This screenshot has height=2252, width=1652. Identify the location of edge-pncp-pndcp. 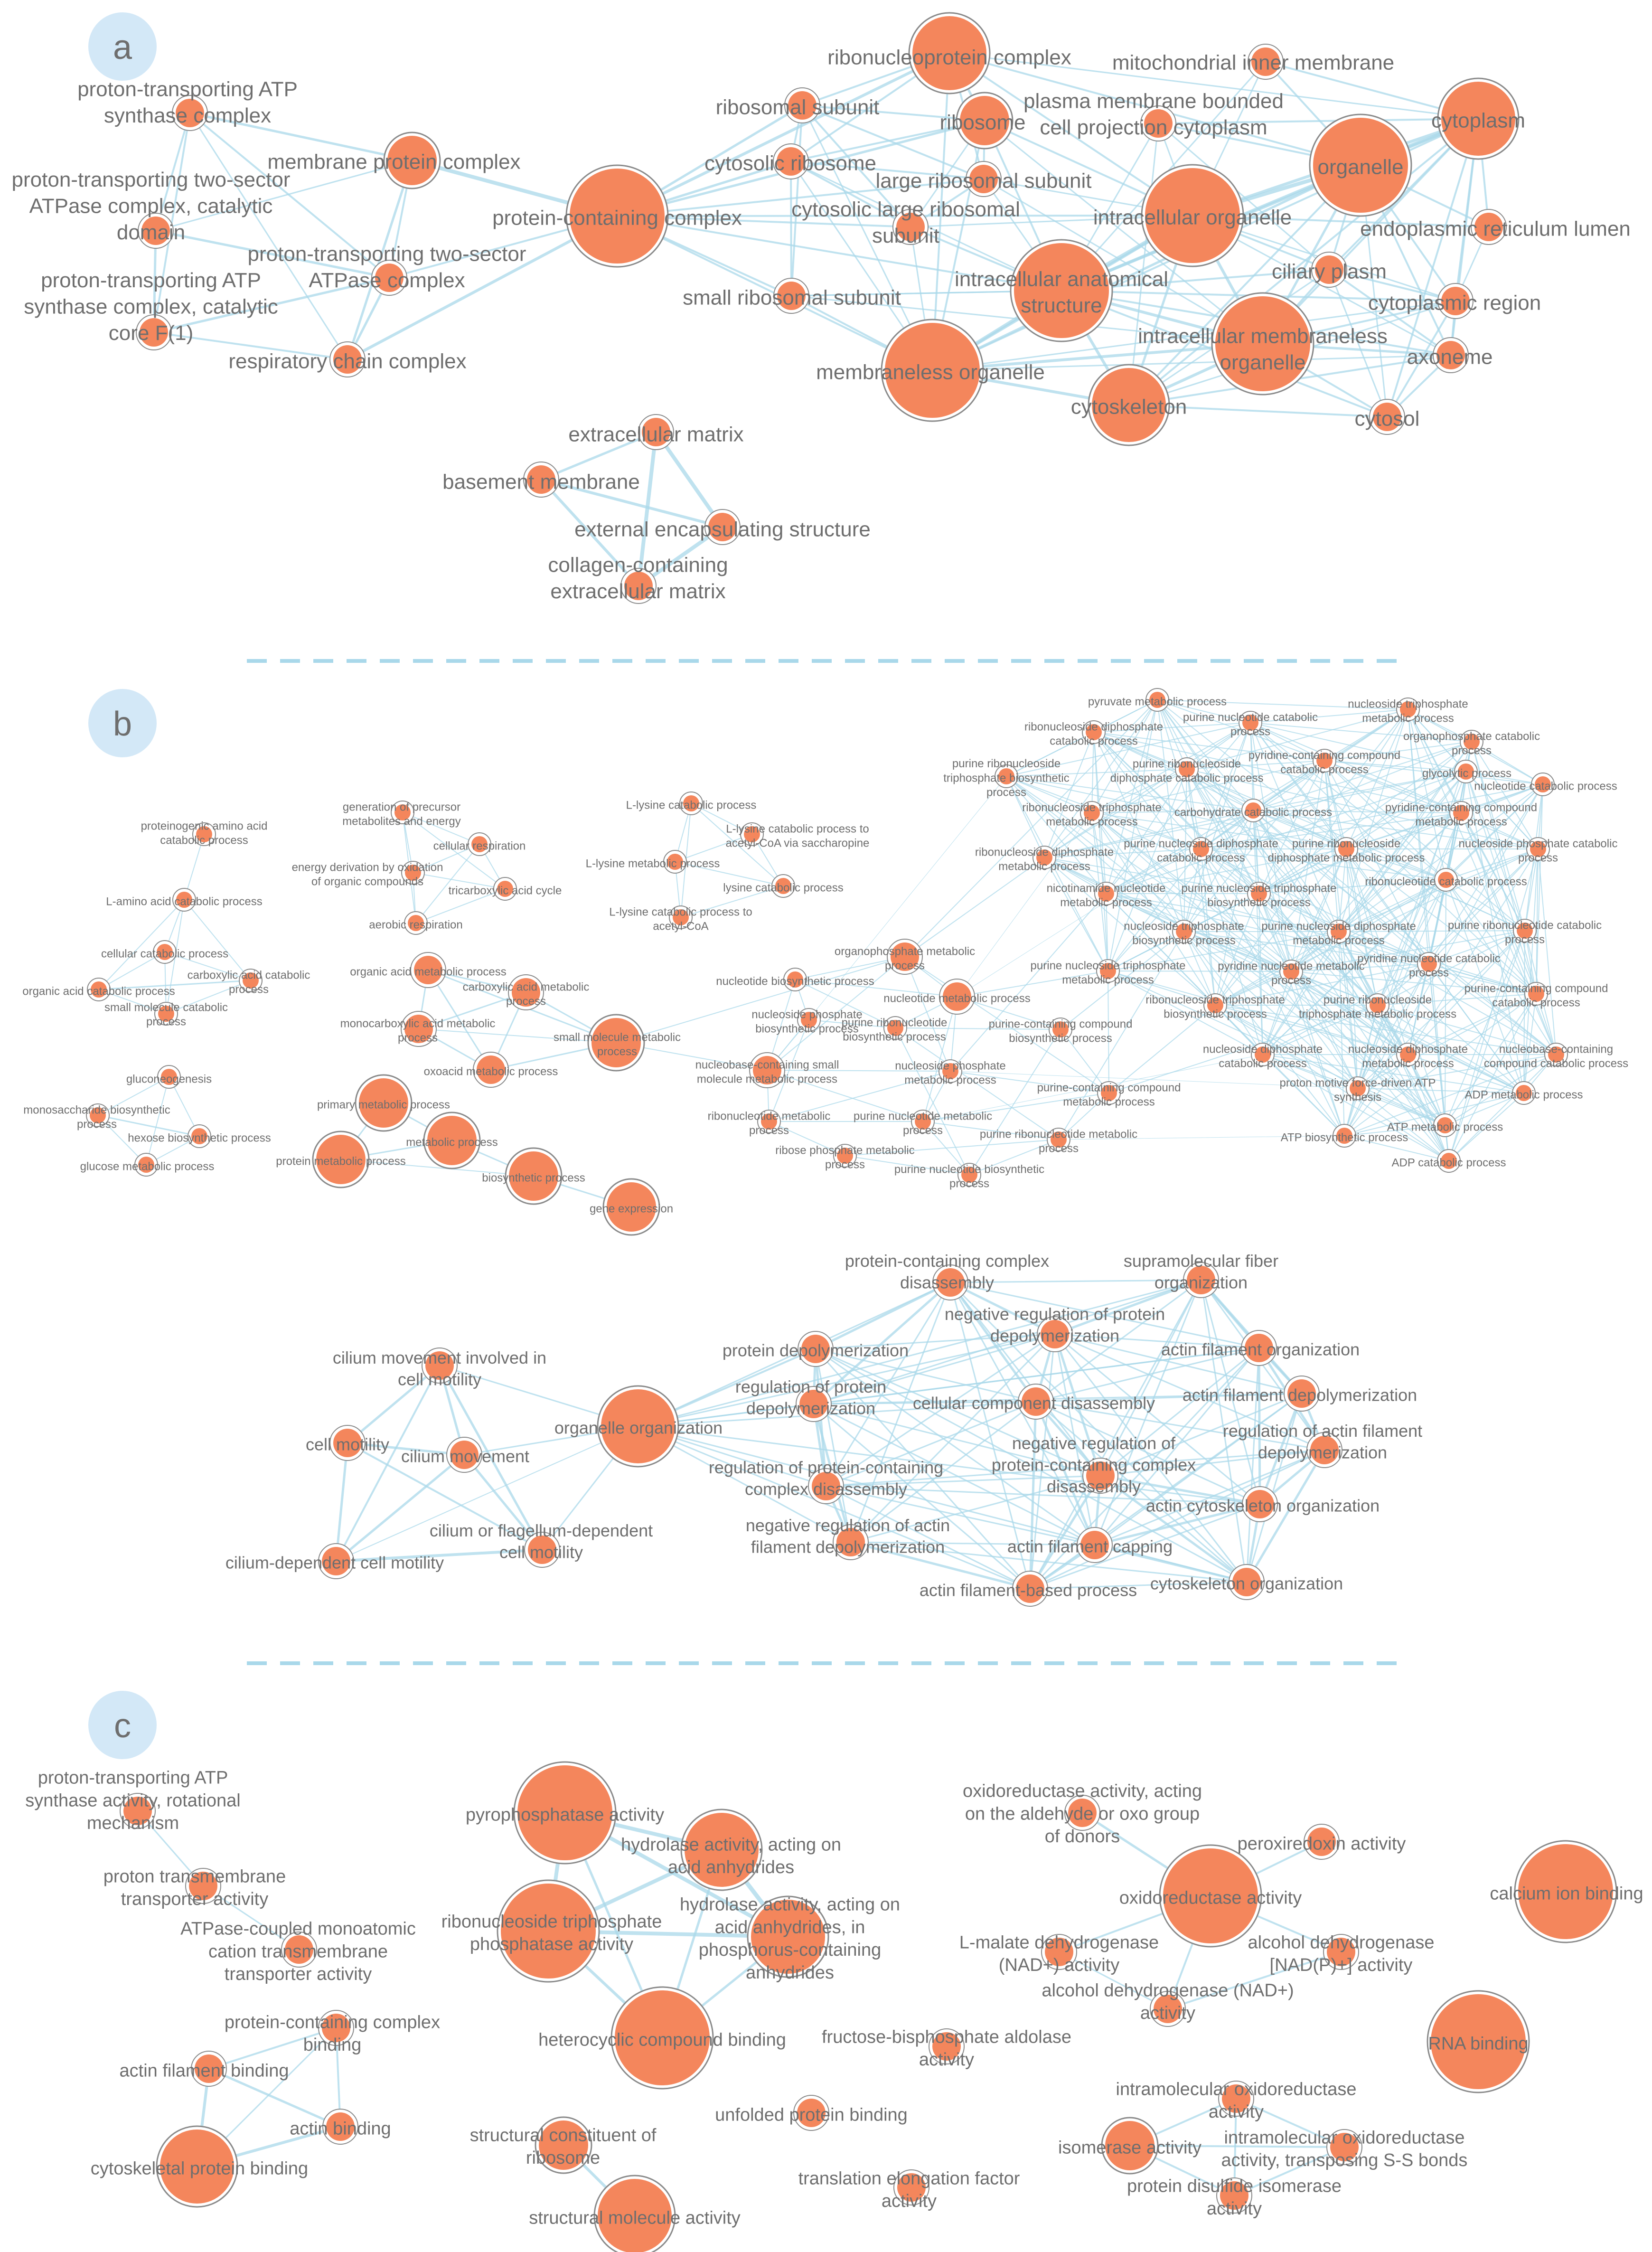
(1226, 786).